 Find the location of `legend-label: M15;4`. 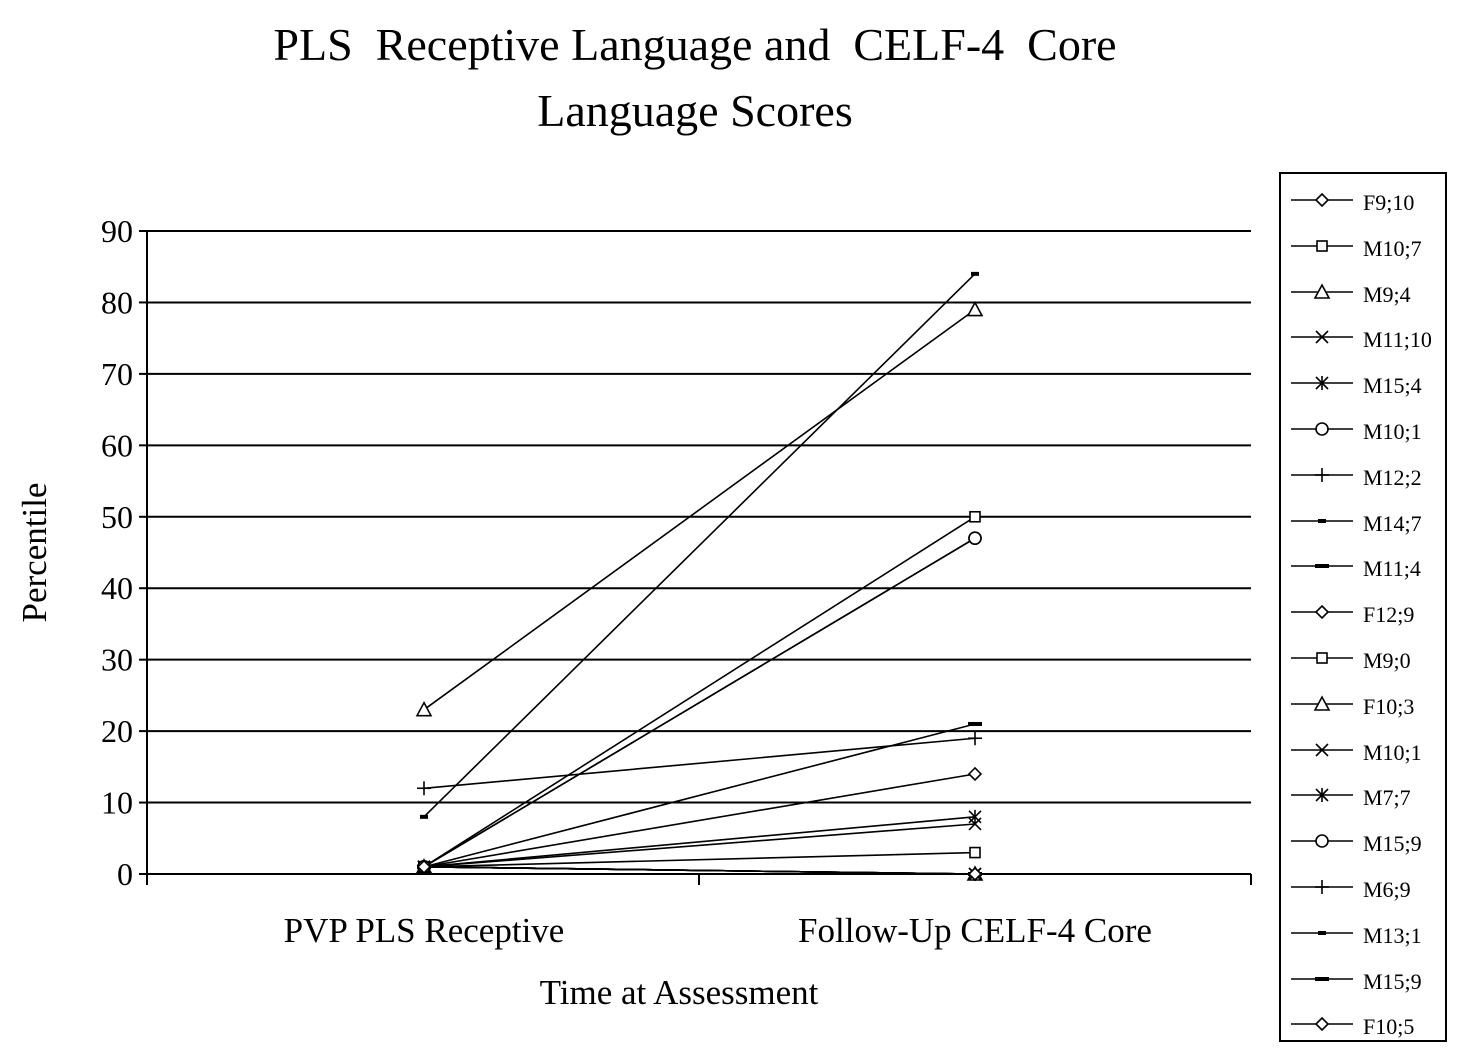

legend-label: M15;4 is located at coordinates (1392, 386).